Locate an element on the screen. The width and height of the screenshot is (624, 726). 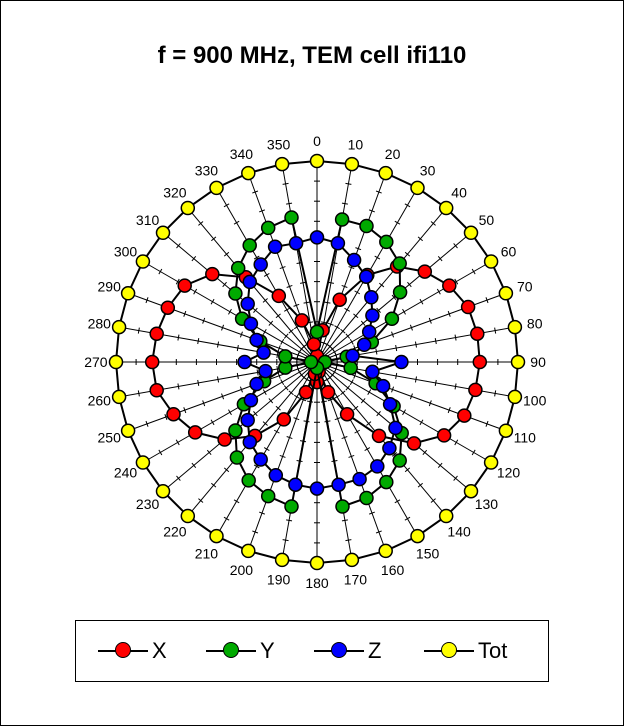
angle-label-100: 100 is located at coordinates (535, 400).